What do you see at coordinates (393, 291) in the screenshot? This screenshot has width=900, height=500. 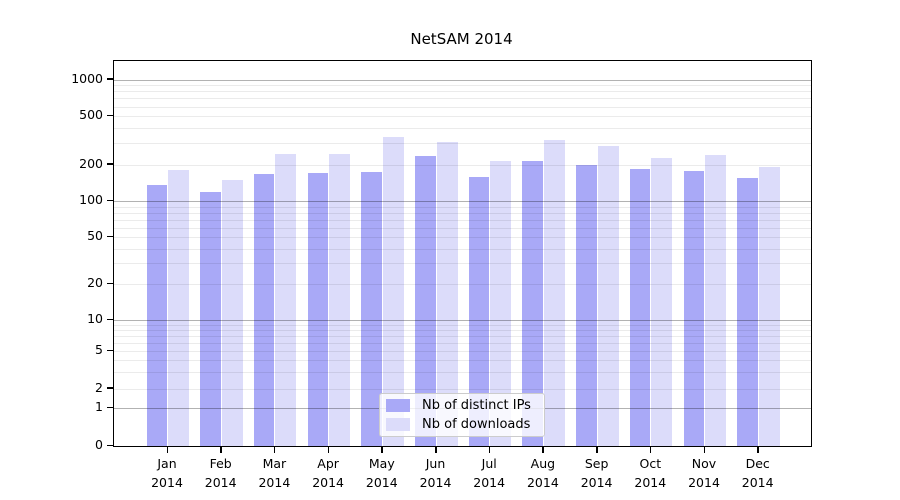 I see `bar-downloads-may` at bounding box center [393, 291].